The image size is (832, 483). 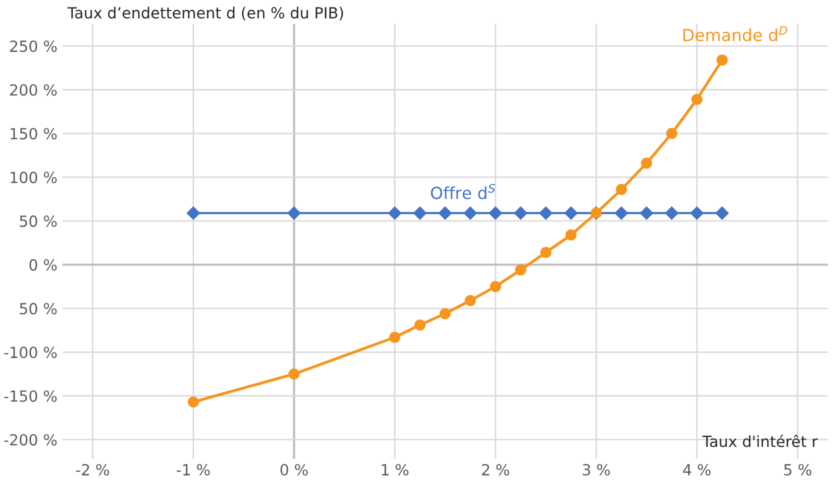 What do you see at coordinates (735, 34) in the screenshot?
I see `series-label: Demande d$^{D}$` at bounding box center [735, 34].